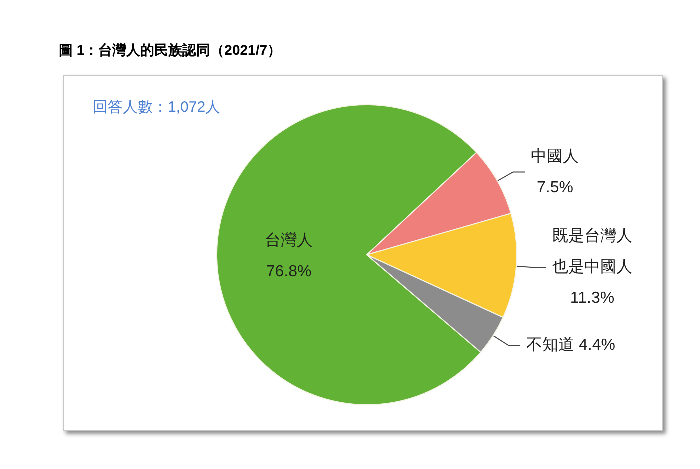 The image size is (700, 469). What do you see at coordinates (555, 156) in the screenshot?
I see `slice-label: 中國人` at bounding box center [555, 156].